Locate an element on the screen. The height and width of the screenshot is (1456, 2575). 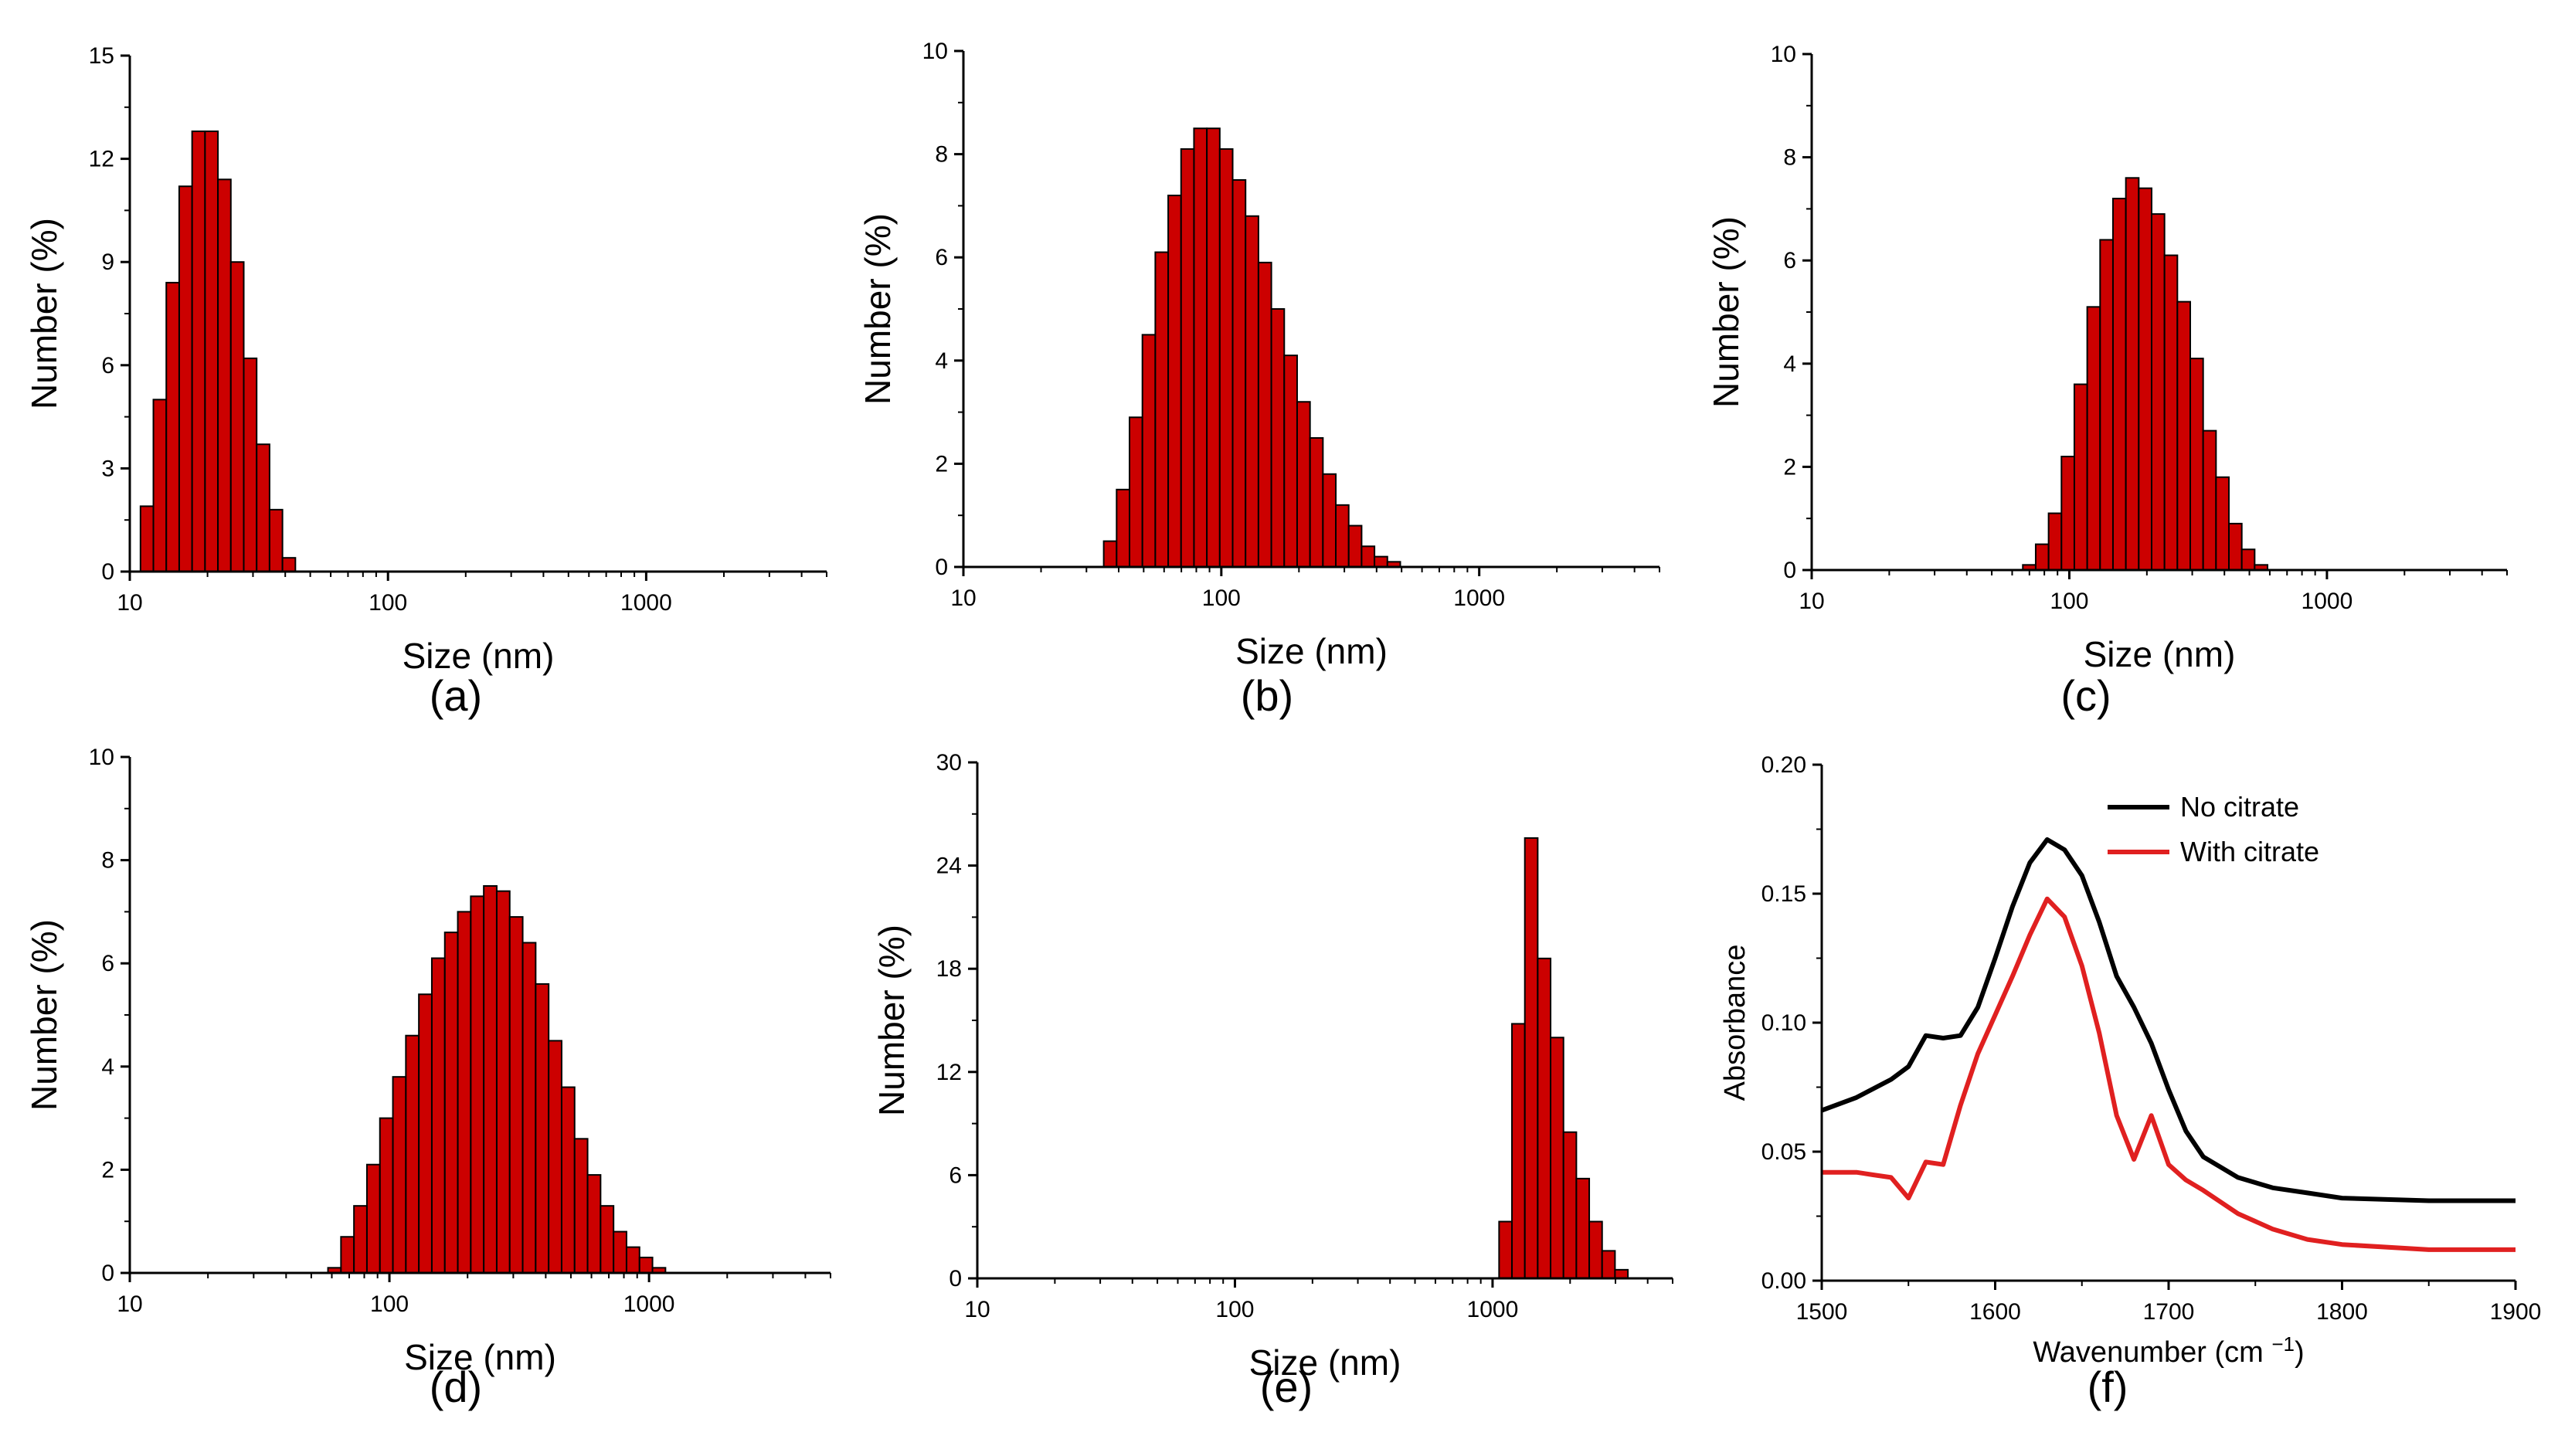
y-tick-label: 0.10 is located at coordinates (1784, 1023).